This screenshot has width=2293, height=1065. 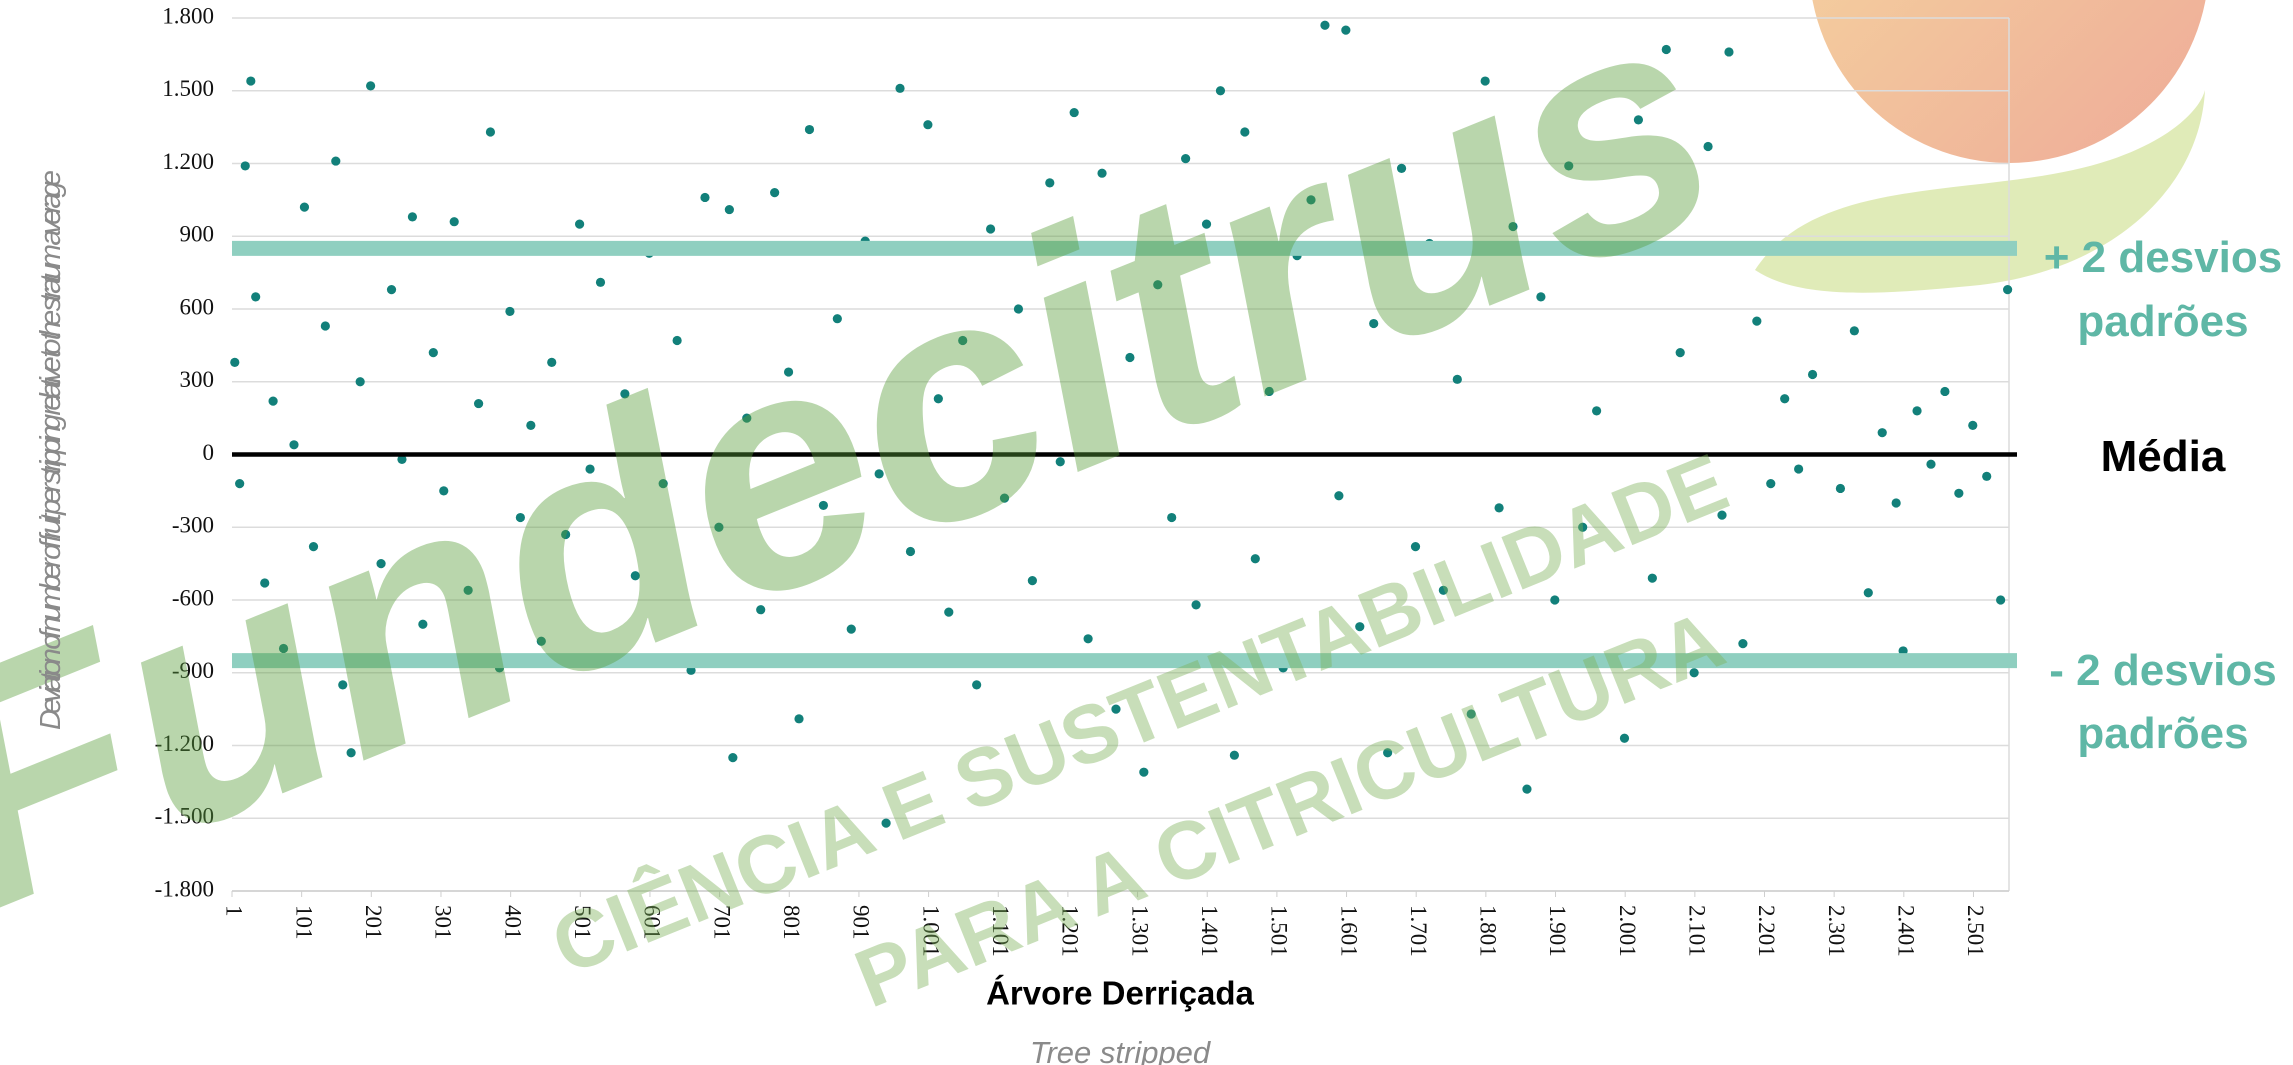 What do you see at coordinates (197, 379) in the screenshot?
I see `y-tick-label: 300` at bounding box center [197, 379].